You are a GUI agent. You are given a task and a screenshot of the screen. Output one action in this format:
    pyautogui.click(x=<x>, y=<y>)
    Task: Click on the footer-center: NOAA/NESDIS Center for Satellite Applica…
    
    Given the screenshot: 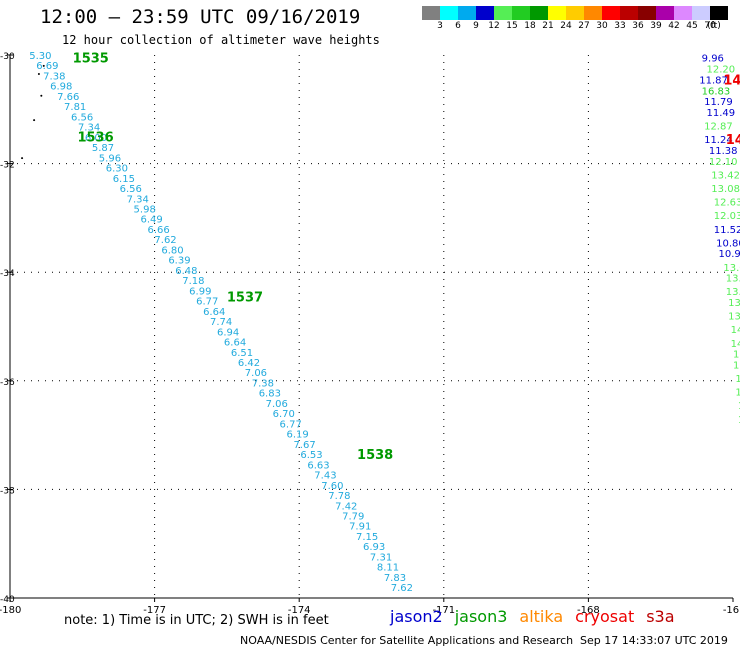 What is the action you would take?
    pyautogui.click(x=407, y=640)
    